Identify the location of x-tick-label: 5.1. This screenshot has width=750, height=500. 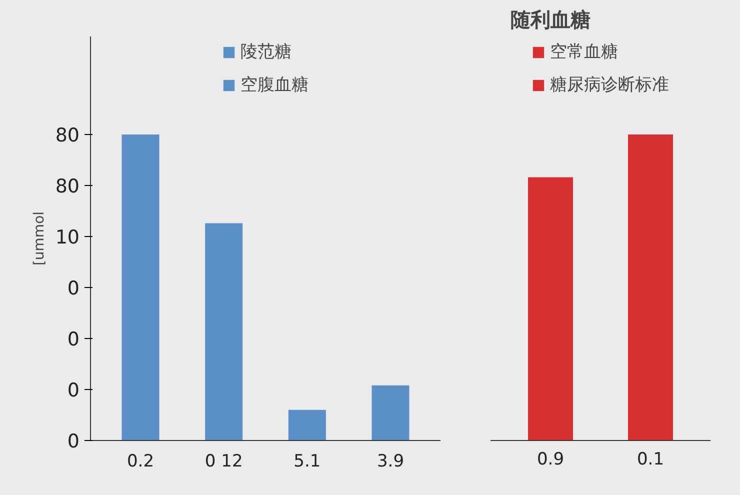
(307, 462).